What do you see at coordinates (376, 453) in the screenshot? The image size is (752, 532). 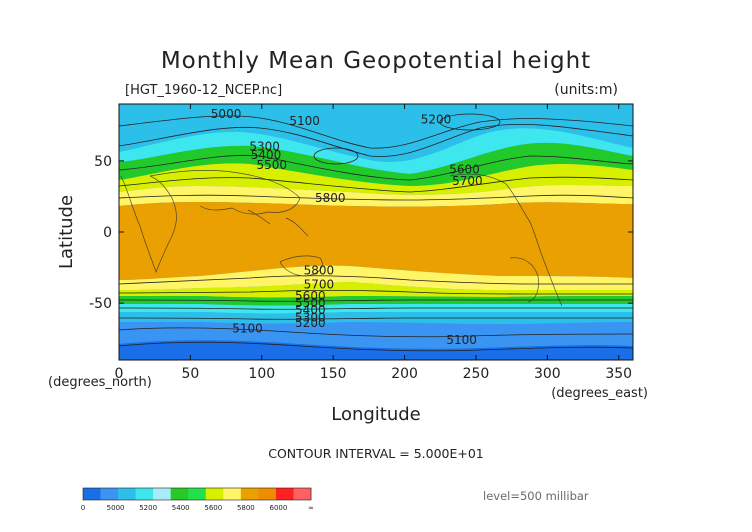 I see `contour-interval-text: CONTOUR INTERVAL = 5.000E+01` at bounding box center [376, 453].